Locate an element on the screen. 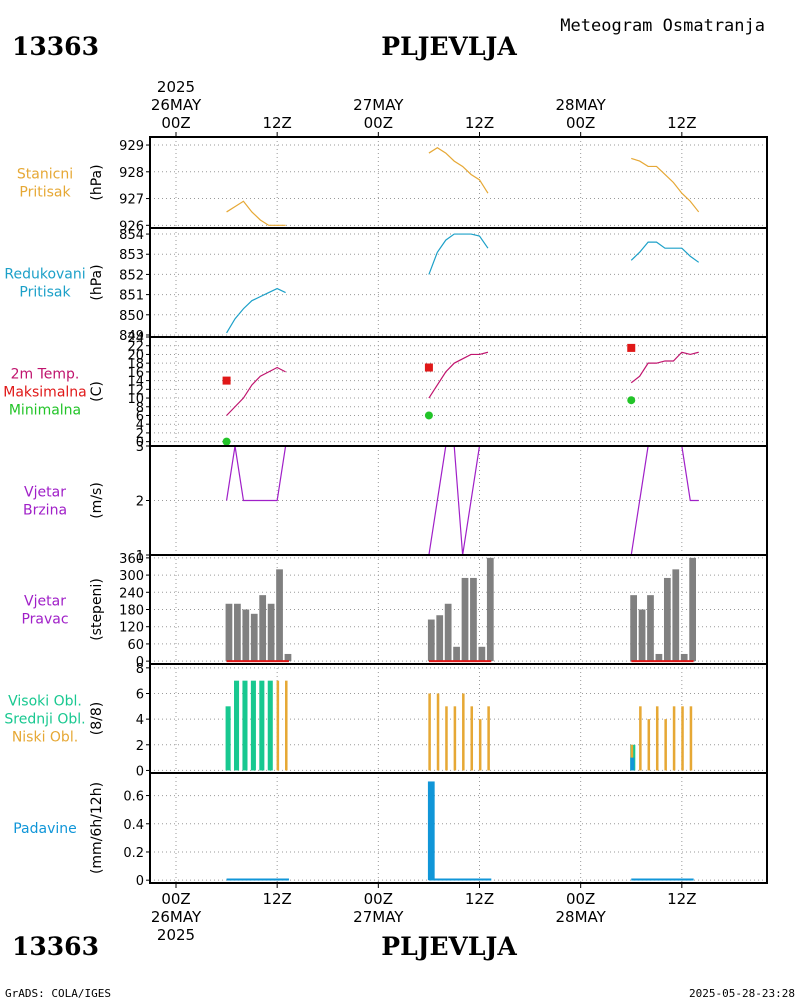 Image resolution: width=800 pixels, height=1000 pixels. y-tick-label: 849 is located at coordinates (131, 336).